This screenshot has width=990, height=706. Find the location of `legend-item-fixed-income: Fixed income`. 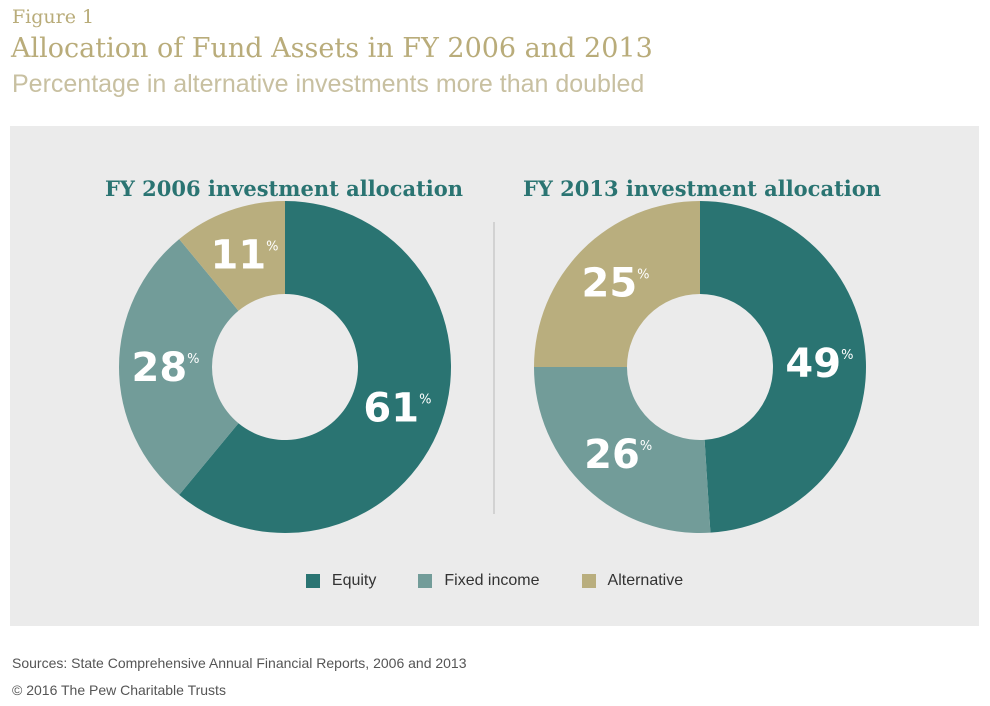

legend-item-fixed-income: Fixed income is located at coordinates (479, 581).